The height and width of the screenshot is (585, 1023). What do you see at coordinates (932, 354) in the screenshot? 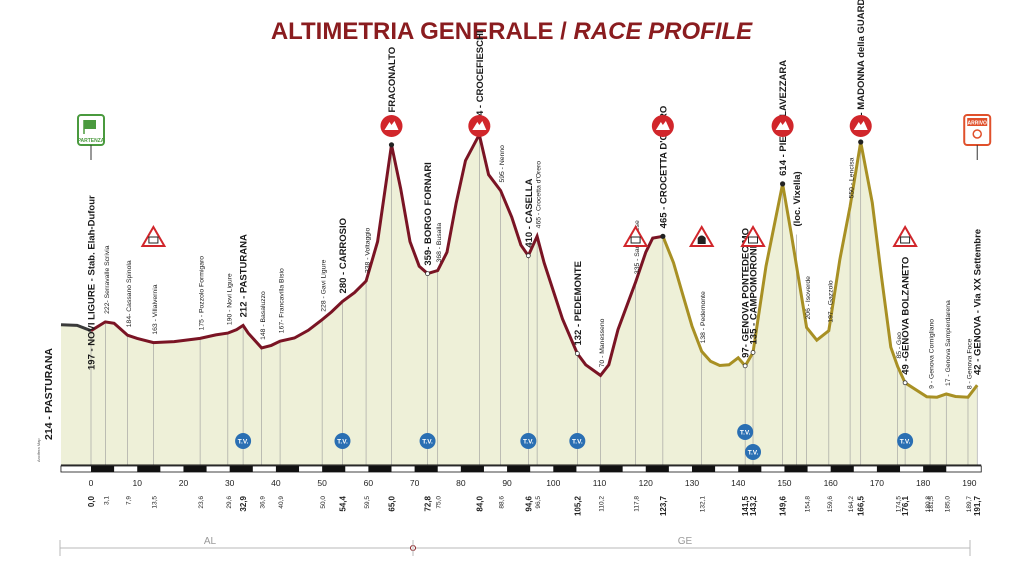
I see `location-label: 9 - Genova Cornigliano` at bounding box center [932, 354].